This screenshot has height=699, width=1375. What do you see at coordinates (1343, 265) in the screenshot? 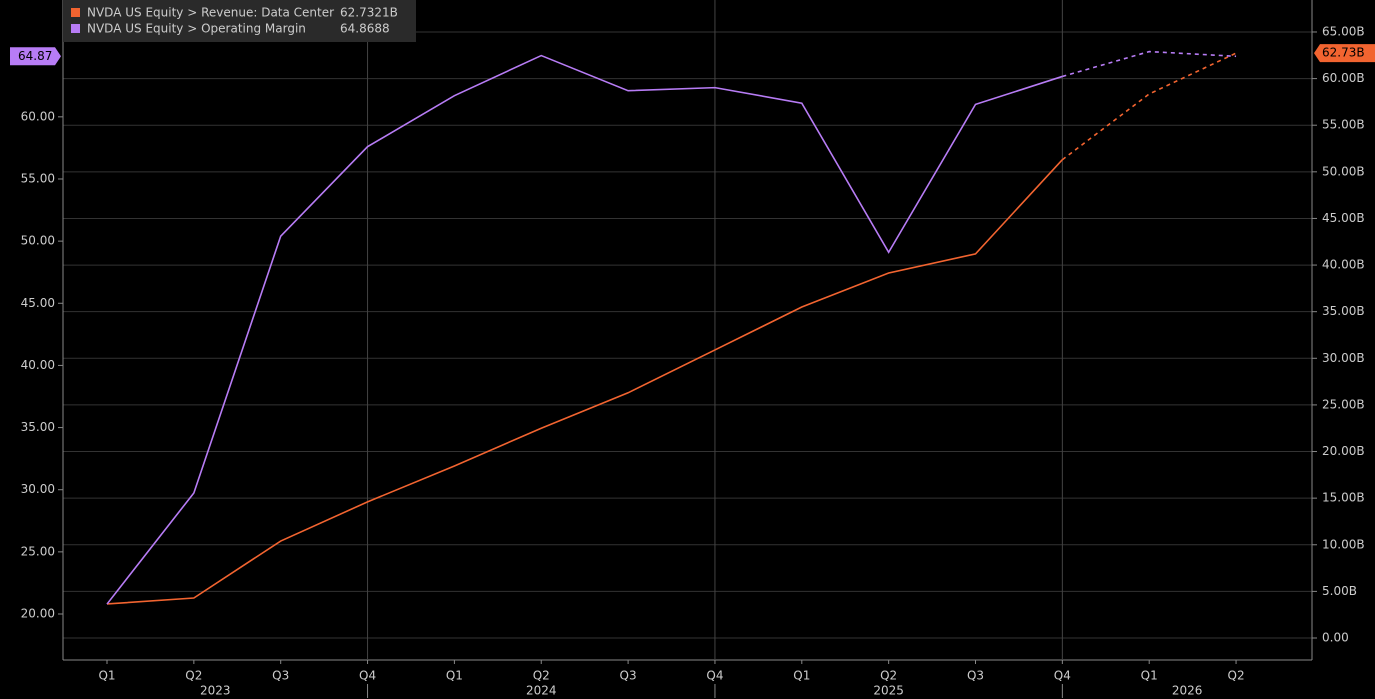
I see `y2-tick-label: 40.00B` at bounding box center [1343, 265].